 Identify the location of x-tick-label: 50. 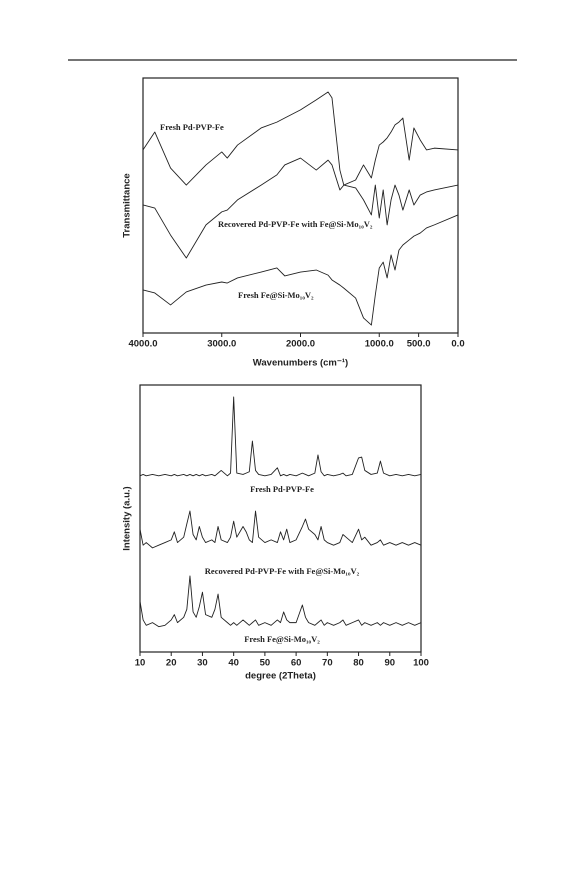
(265, 663).